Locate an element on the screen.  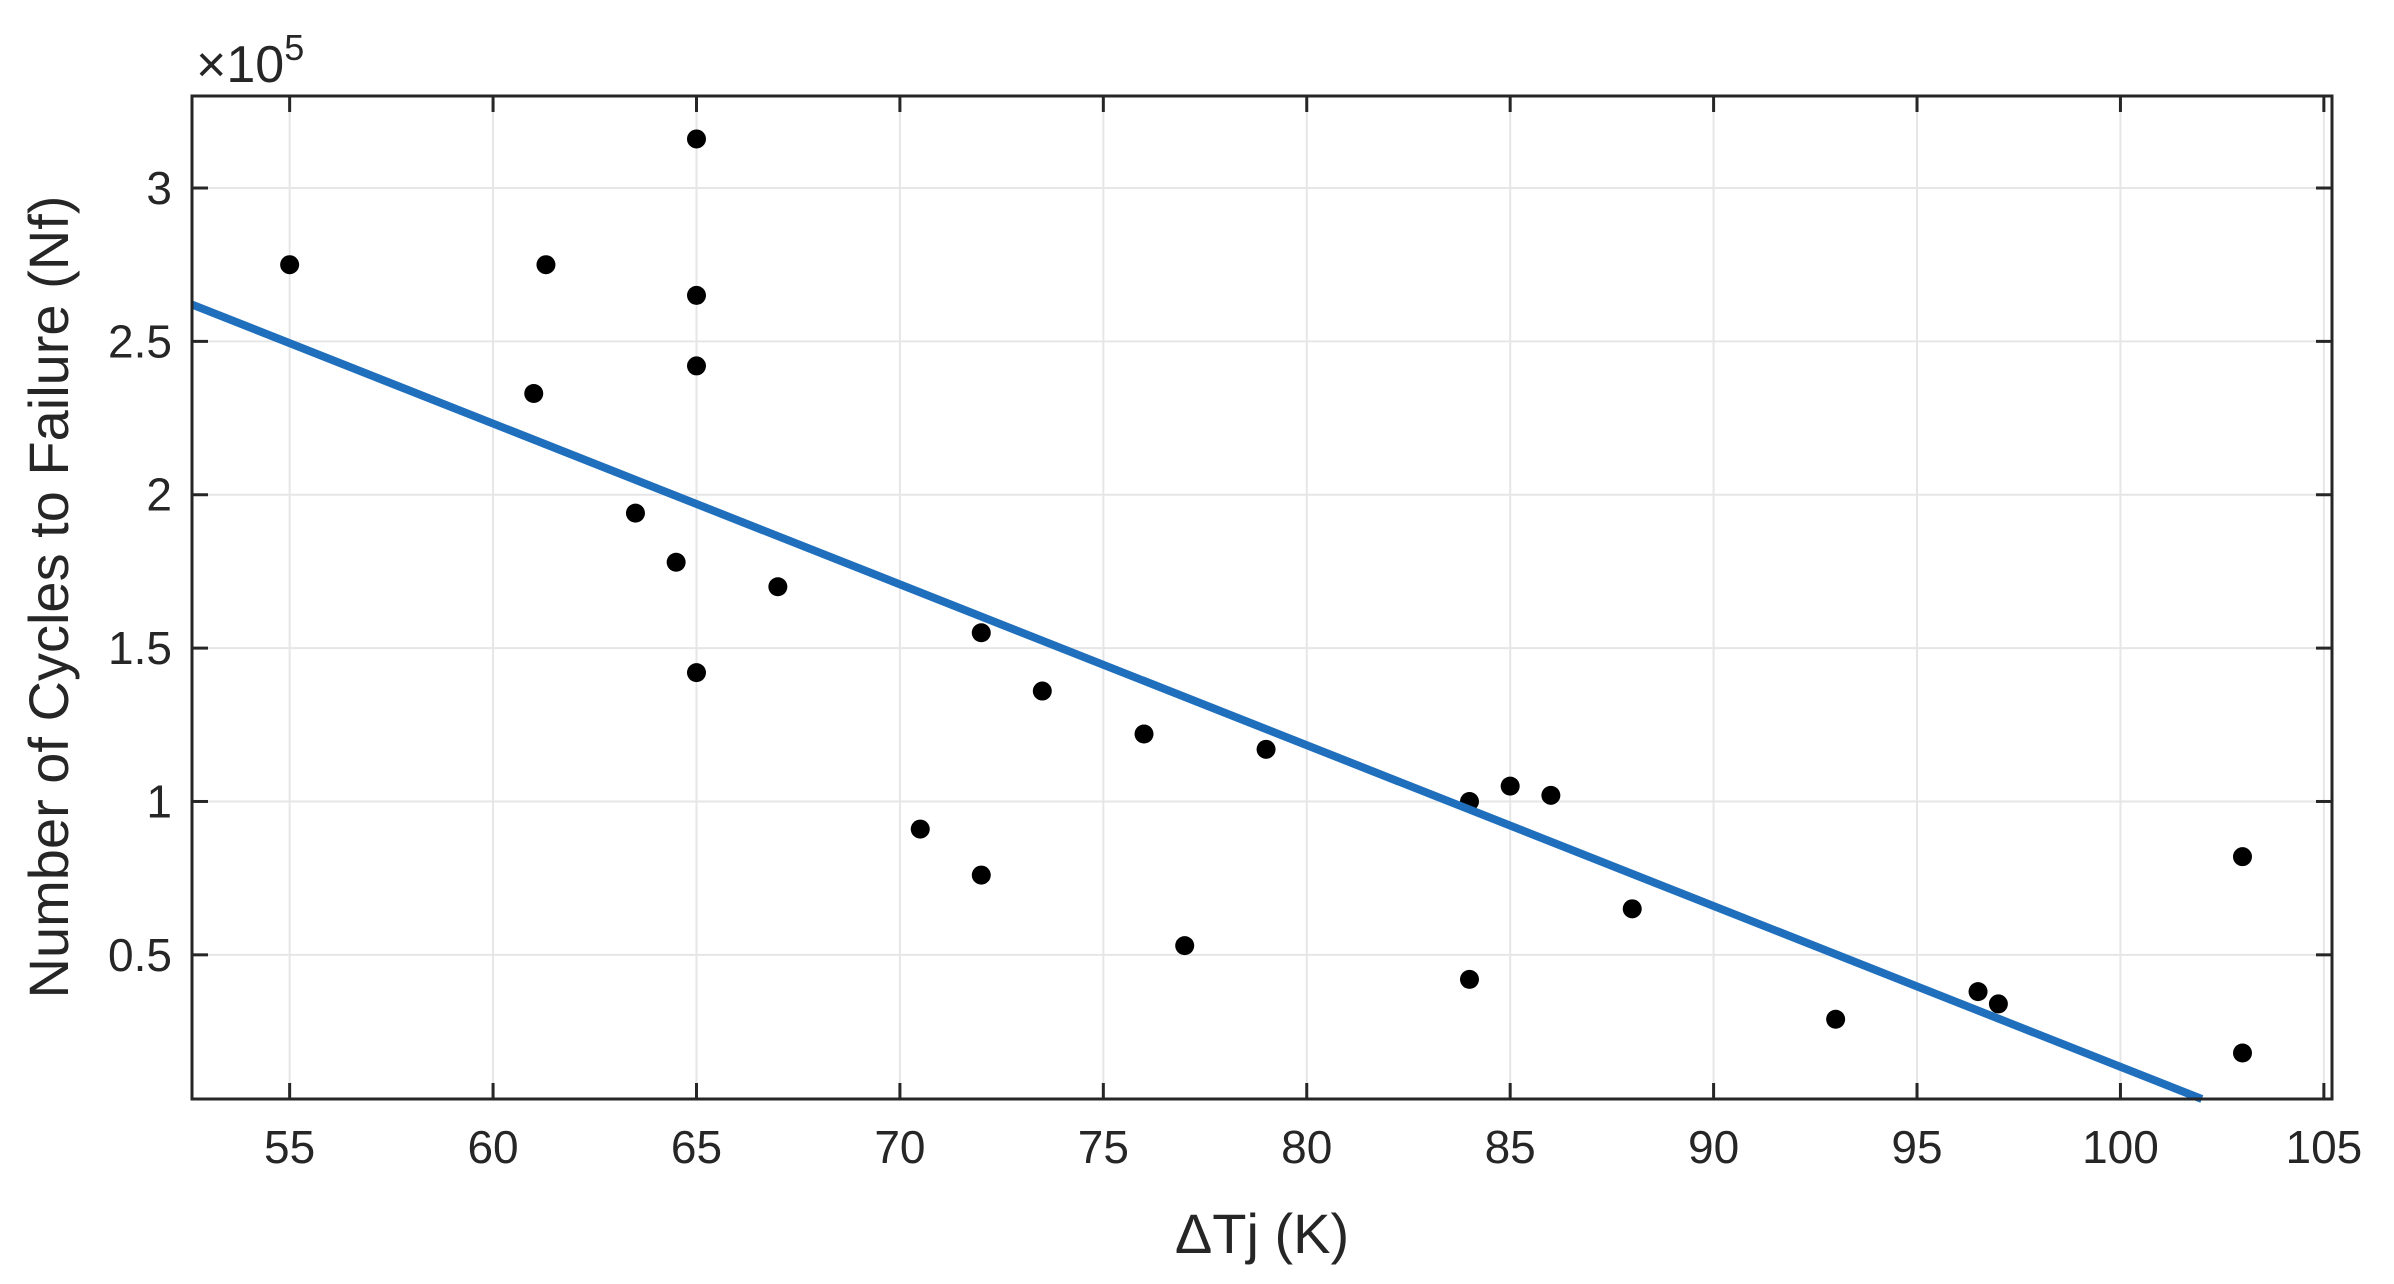
x-tick-label: 85 is located at coordinates (1510, 1147).